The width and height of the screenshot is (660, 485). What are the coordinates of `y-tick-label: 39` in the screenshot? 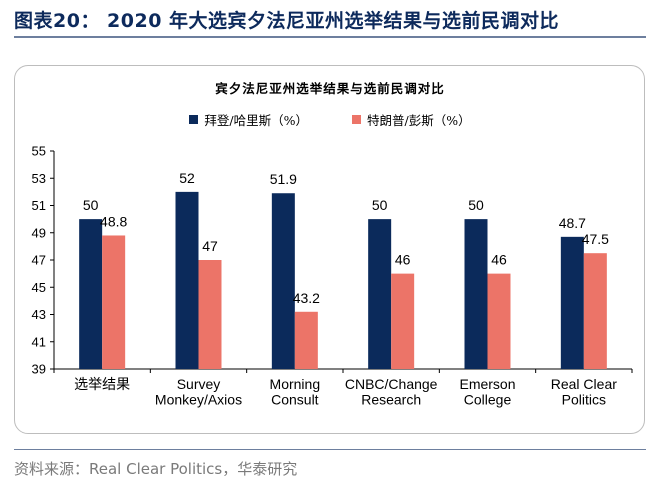 It's located at (39, 369).